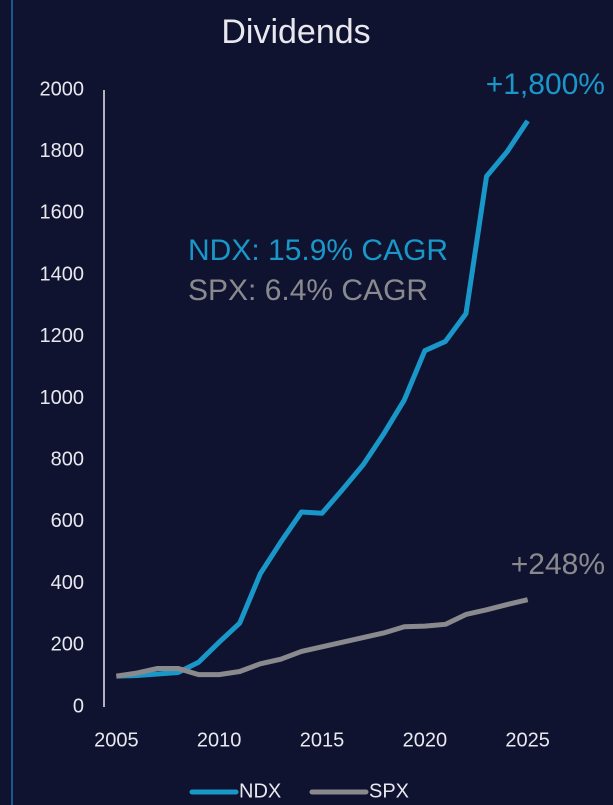  Describe the element at coordinates (322, 638) in the screenshot. I see `series-line` at that location.